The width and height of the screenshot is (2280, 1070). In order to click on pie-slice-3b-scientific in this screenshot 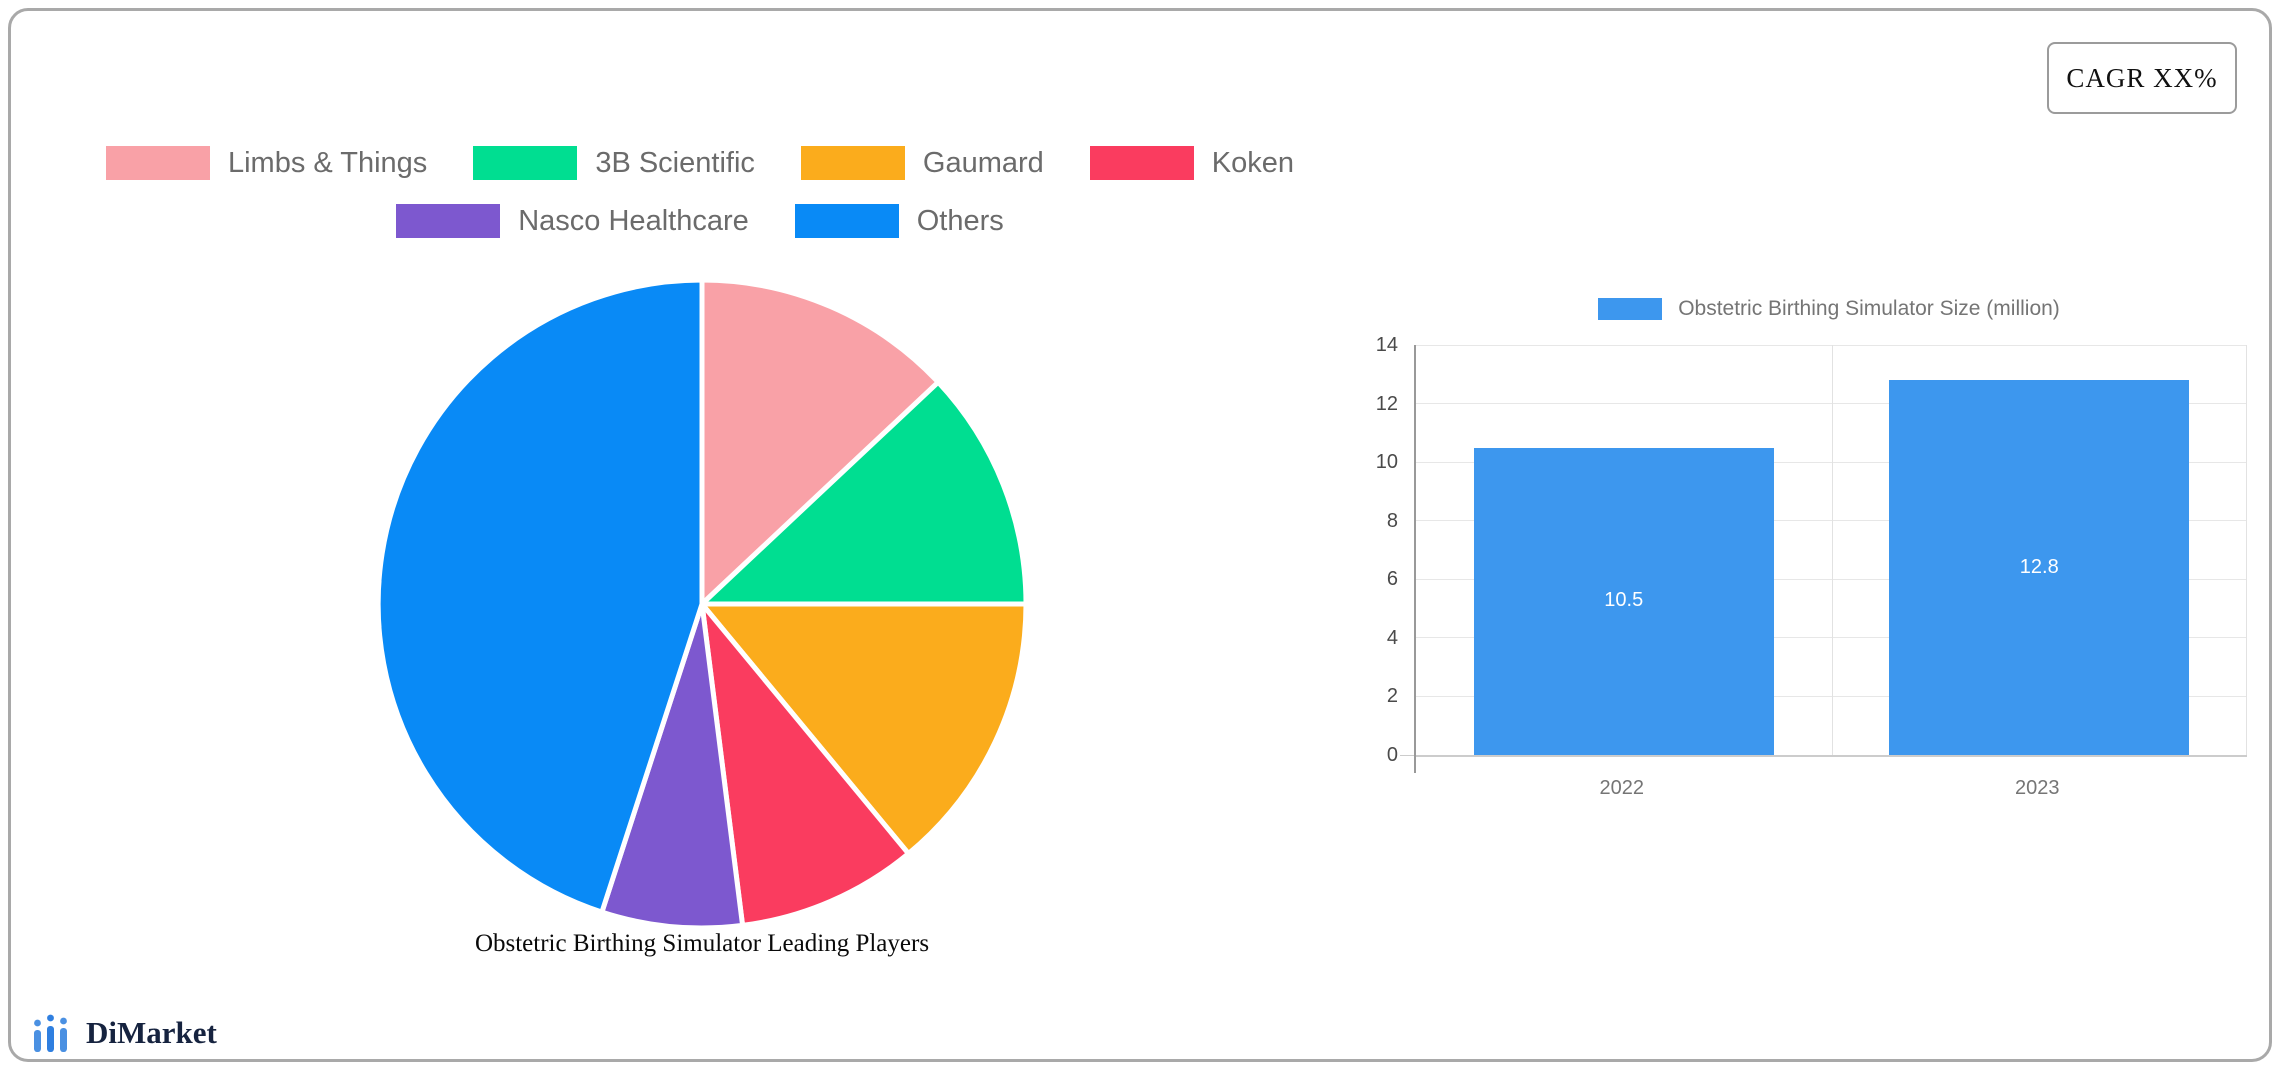, I will do `click(864, 493)`.